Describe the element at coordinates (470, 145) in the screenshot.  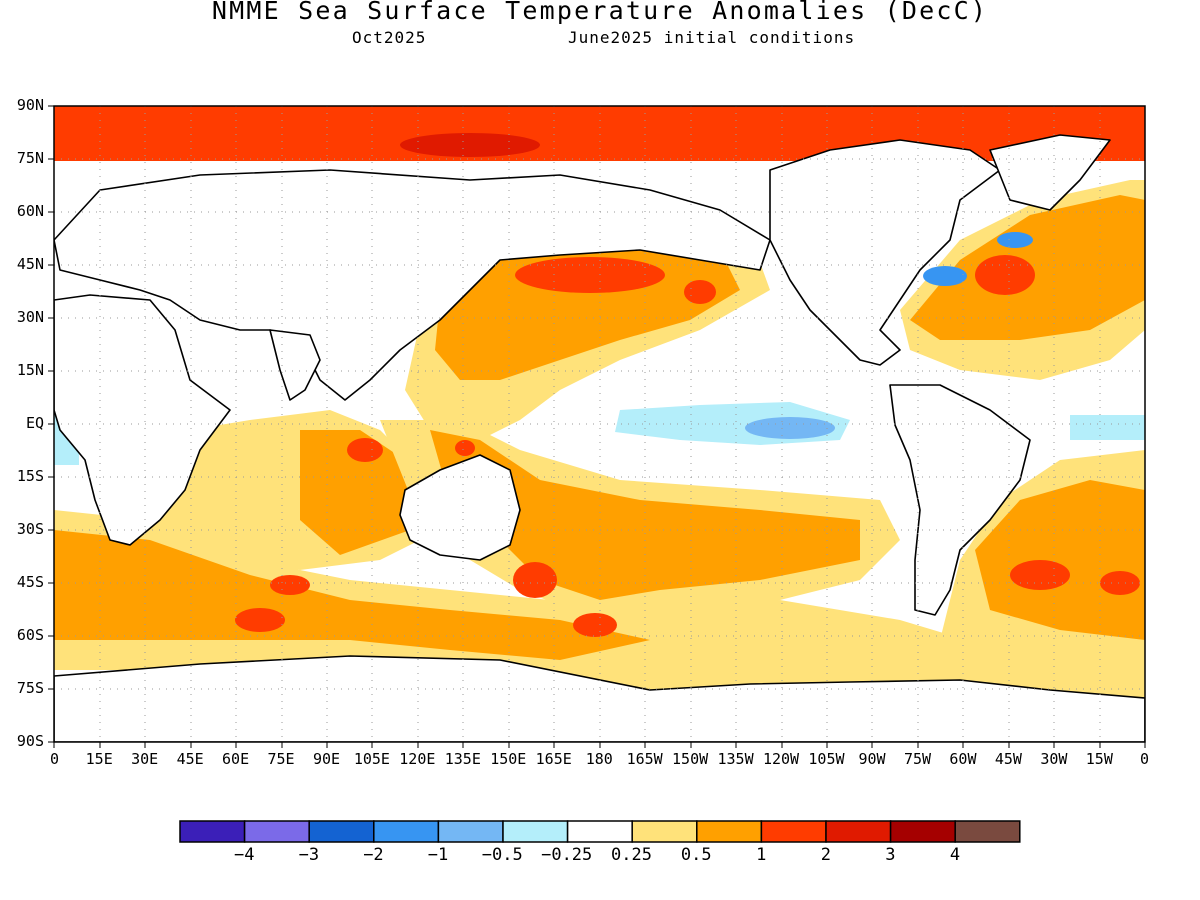
I see `arctic-hotspot` at that location.